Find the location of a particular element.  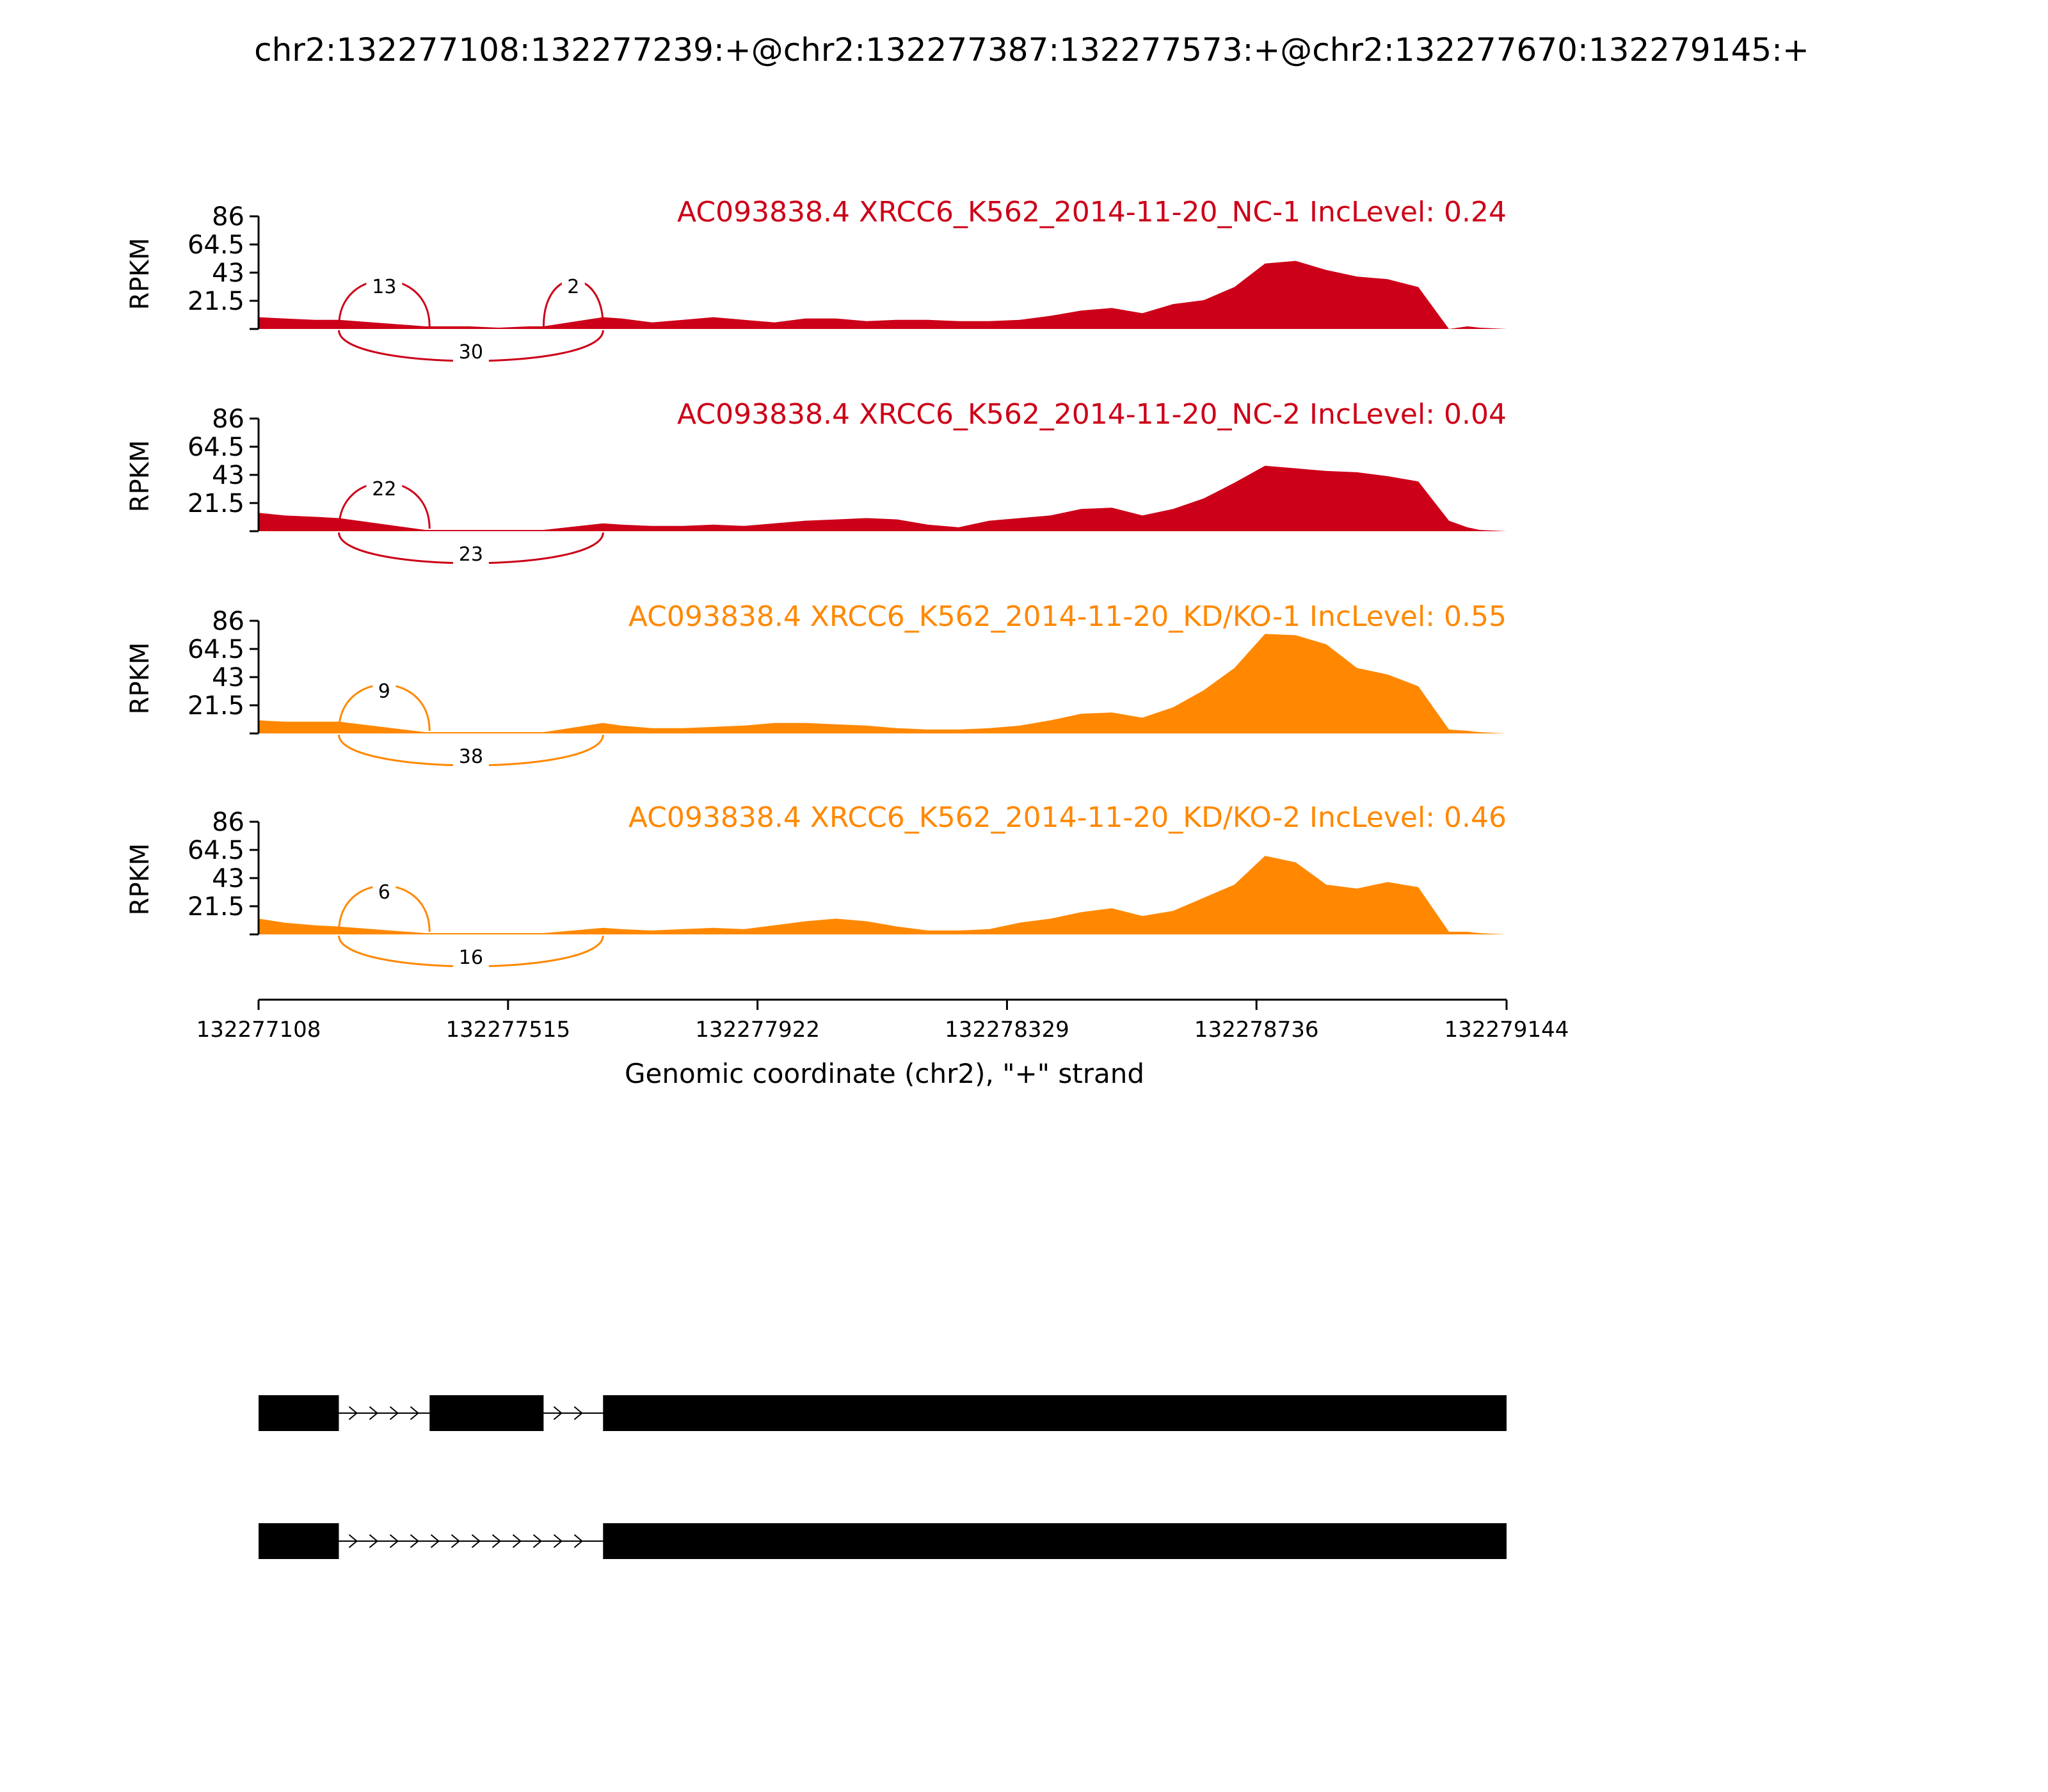

junction-count-label: 16 is located at coordinates (471, 958).